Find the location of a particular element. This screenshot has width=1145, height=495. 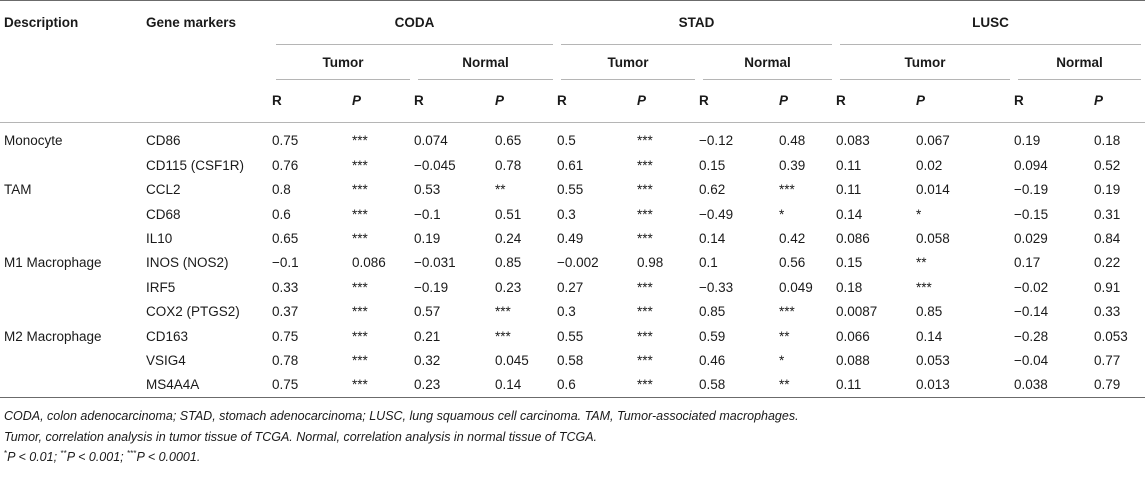

cell-p-value: 0.014 is located at coordinates (933, 190).